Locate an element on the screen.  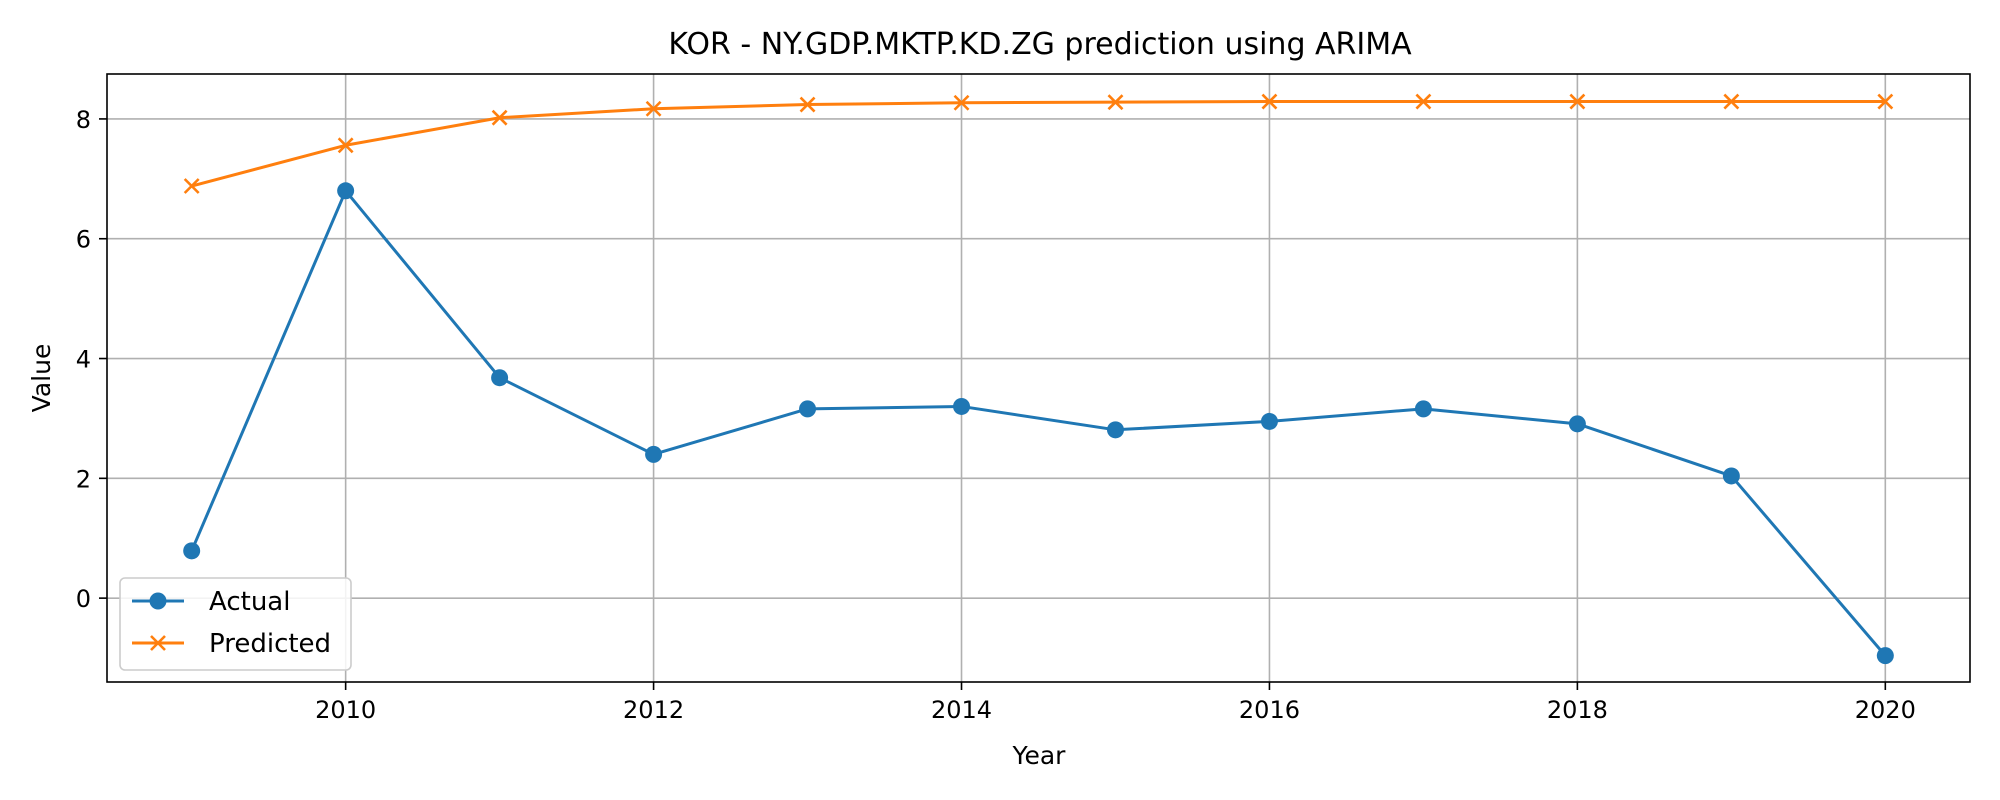
data-point-actual-2018 is located at coordinates (1577, 424).